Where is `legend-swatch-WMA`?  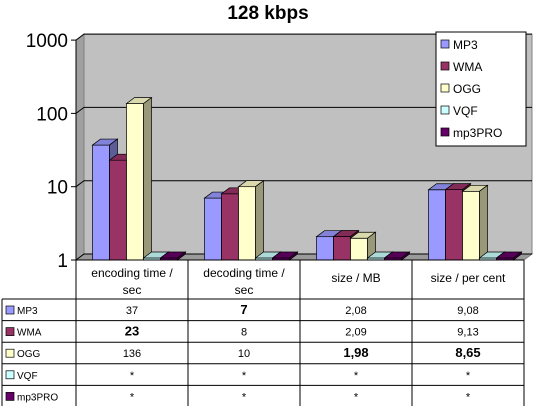
legend-swatch-WMA is located at coordinates (445, 66).